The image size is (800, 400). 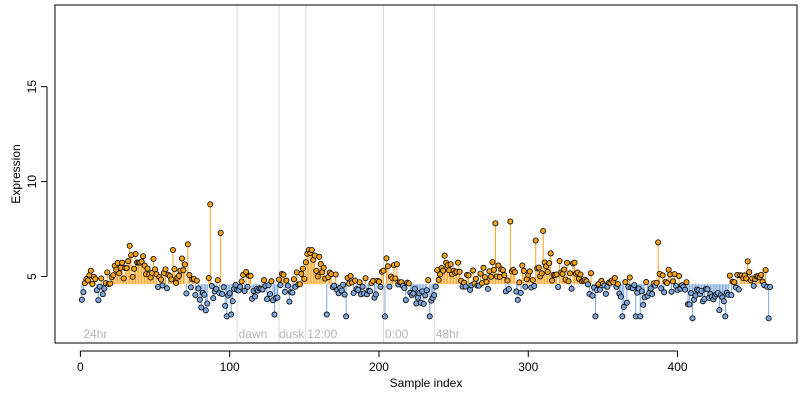 I want to click on region-labels: 24hr dawn dusk 12:00 0:00 48hr, so click(x=271, y=334).